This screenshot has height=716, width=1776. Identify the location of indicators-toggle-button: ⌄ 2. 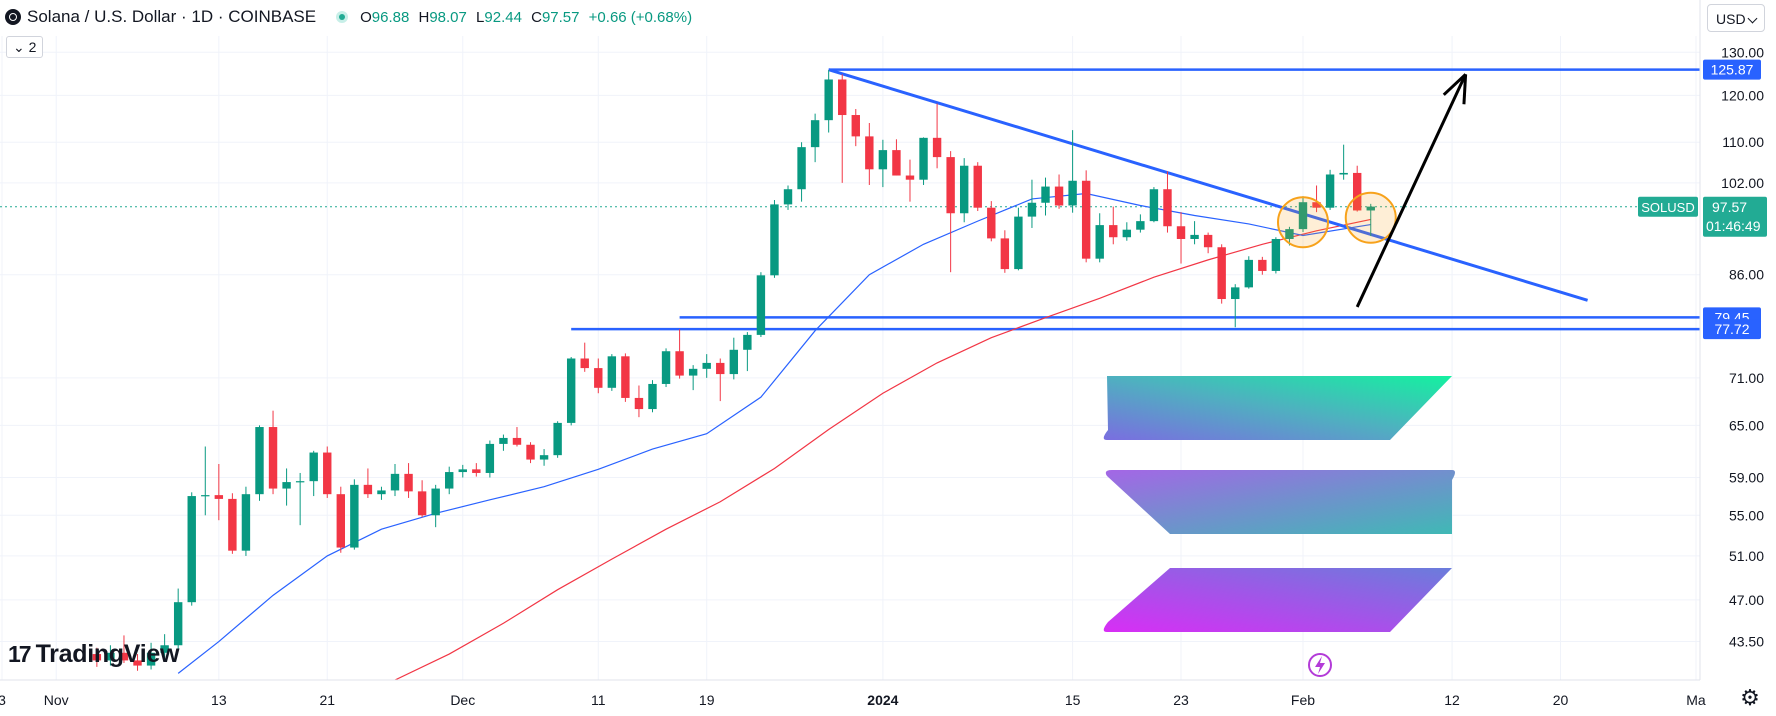
(25, 47).